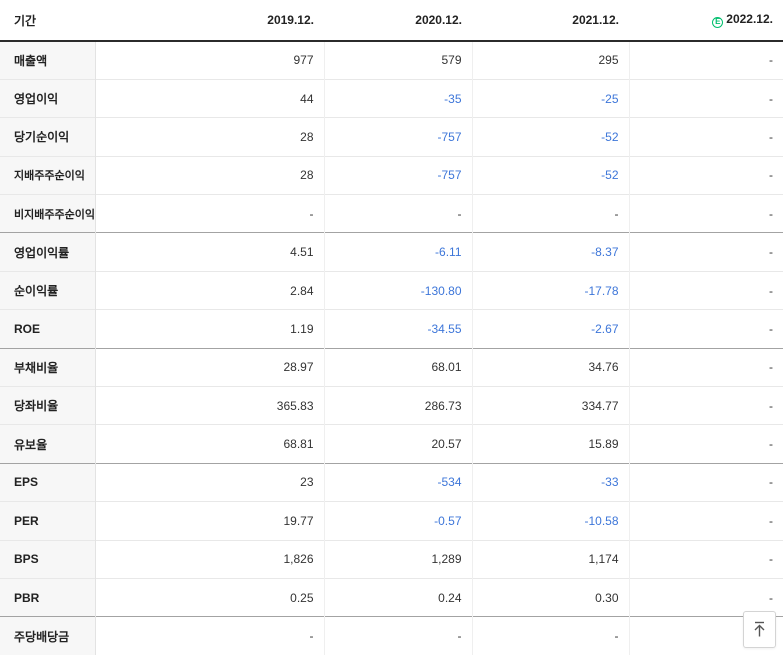 Image resolution: width=783 pixels, height=658 pixels. What do you see at coordinates (210, 98) in the screenshot?
I see `cell-value: 44` at bounding box center [210, 98].